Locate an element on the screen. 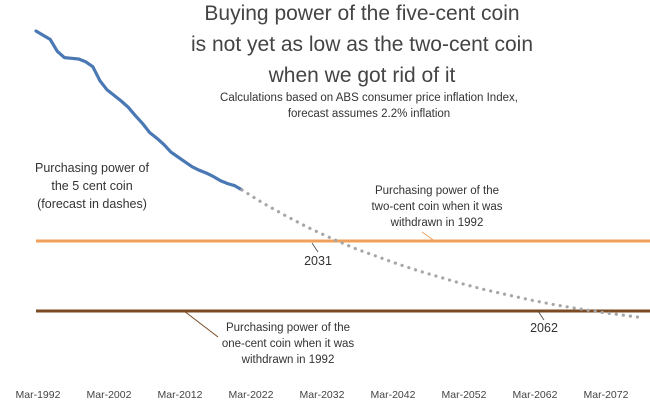 This screenshot has width=650, height=400. x-tick-label: Mar-2032 is located at coordinates (322, 394).